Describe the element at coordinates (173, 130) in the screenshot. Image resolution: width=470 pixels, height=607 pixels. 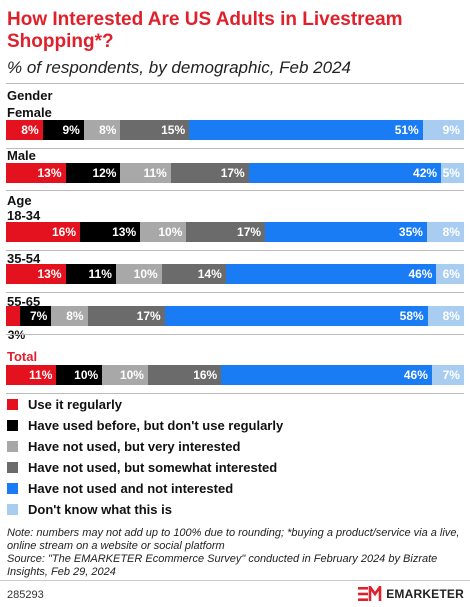
I see `data-label: 15%` at that location.